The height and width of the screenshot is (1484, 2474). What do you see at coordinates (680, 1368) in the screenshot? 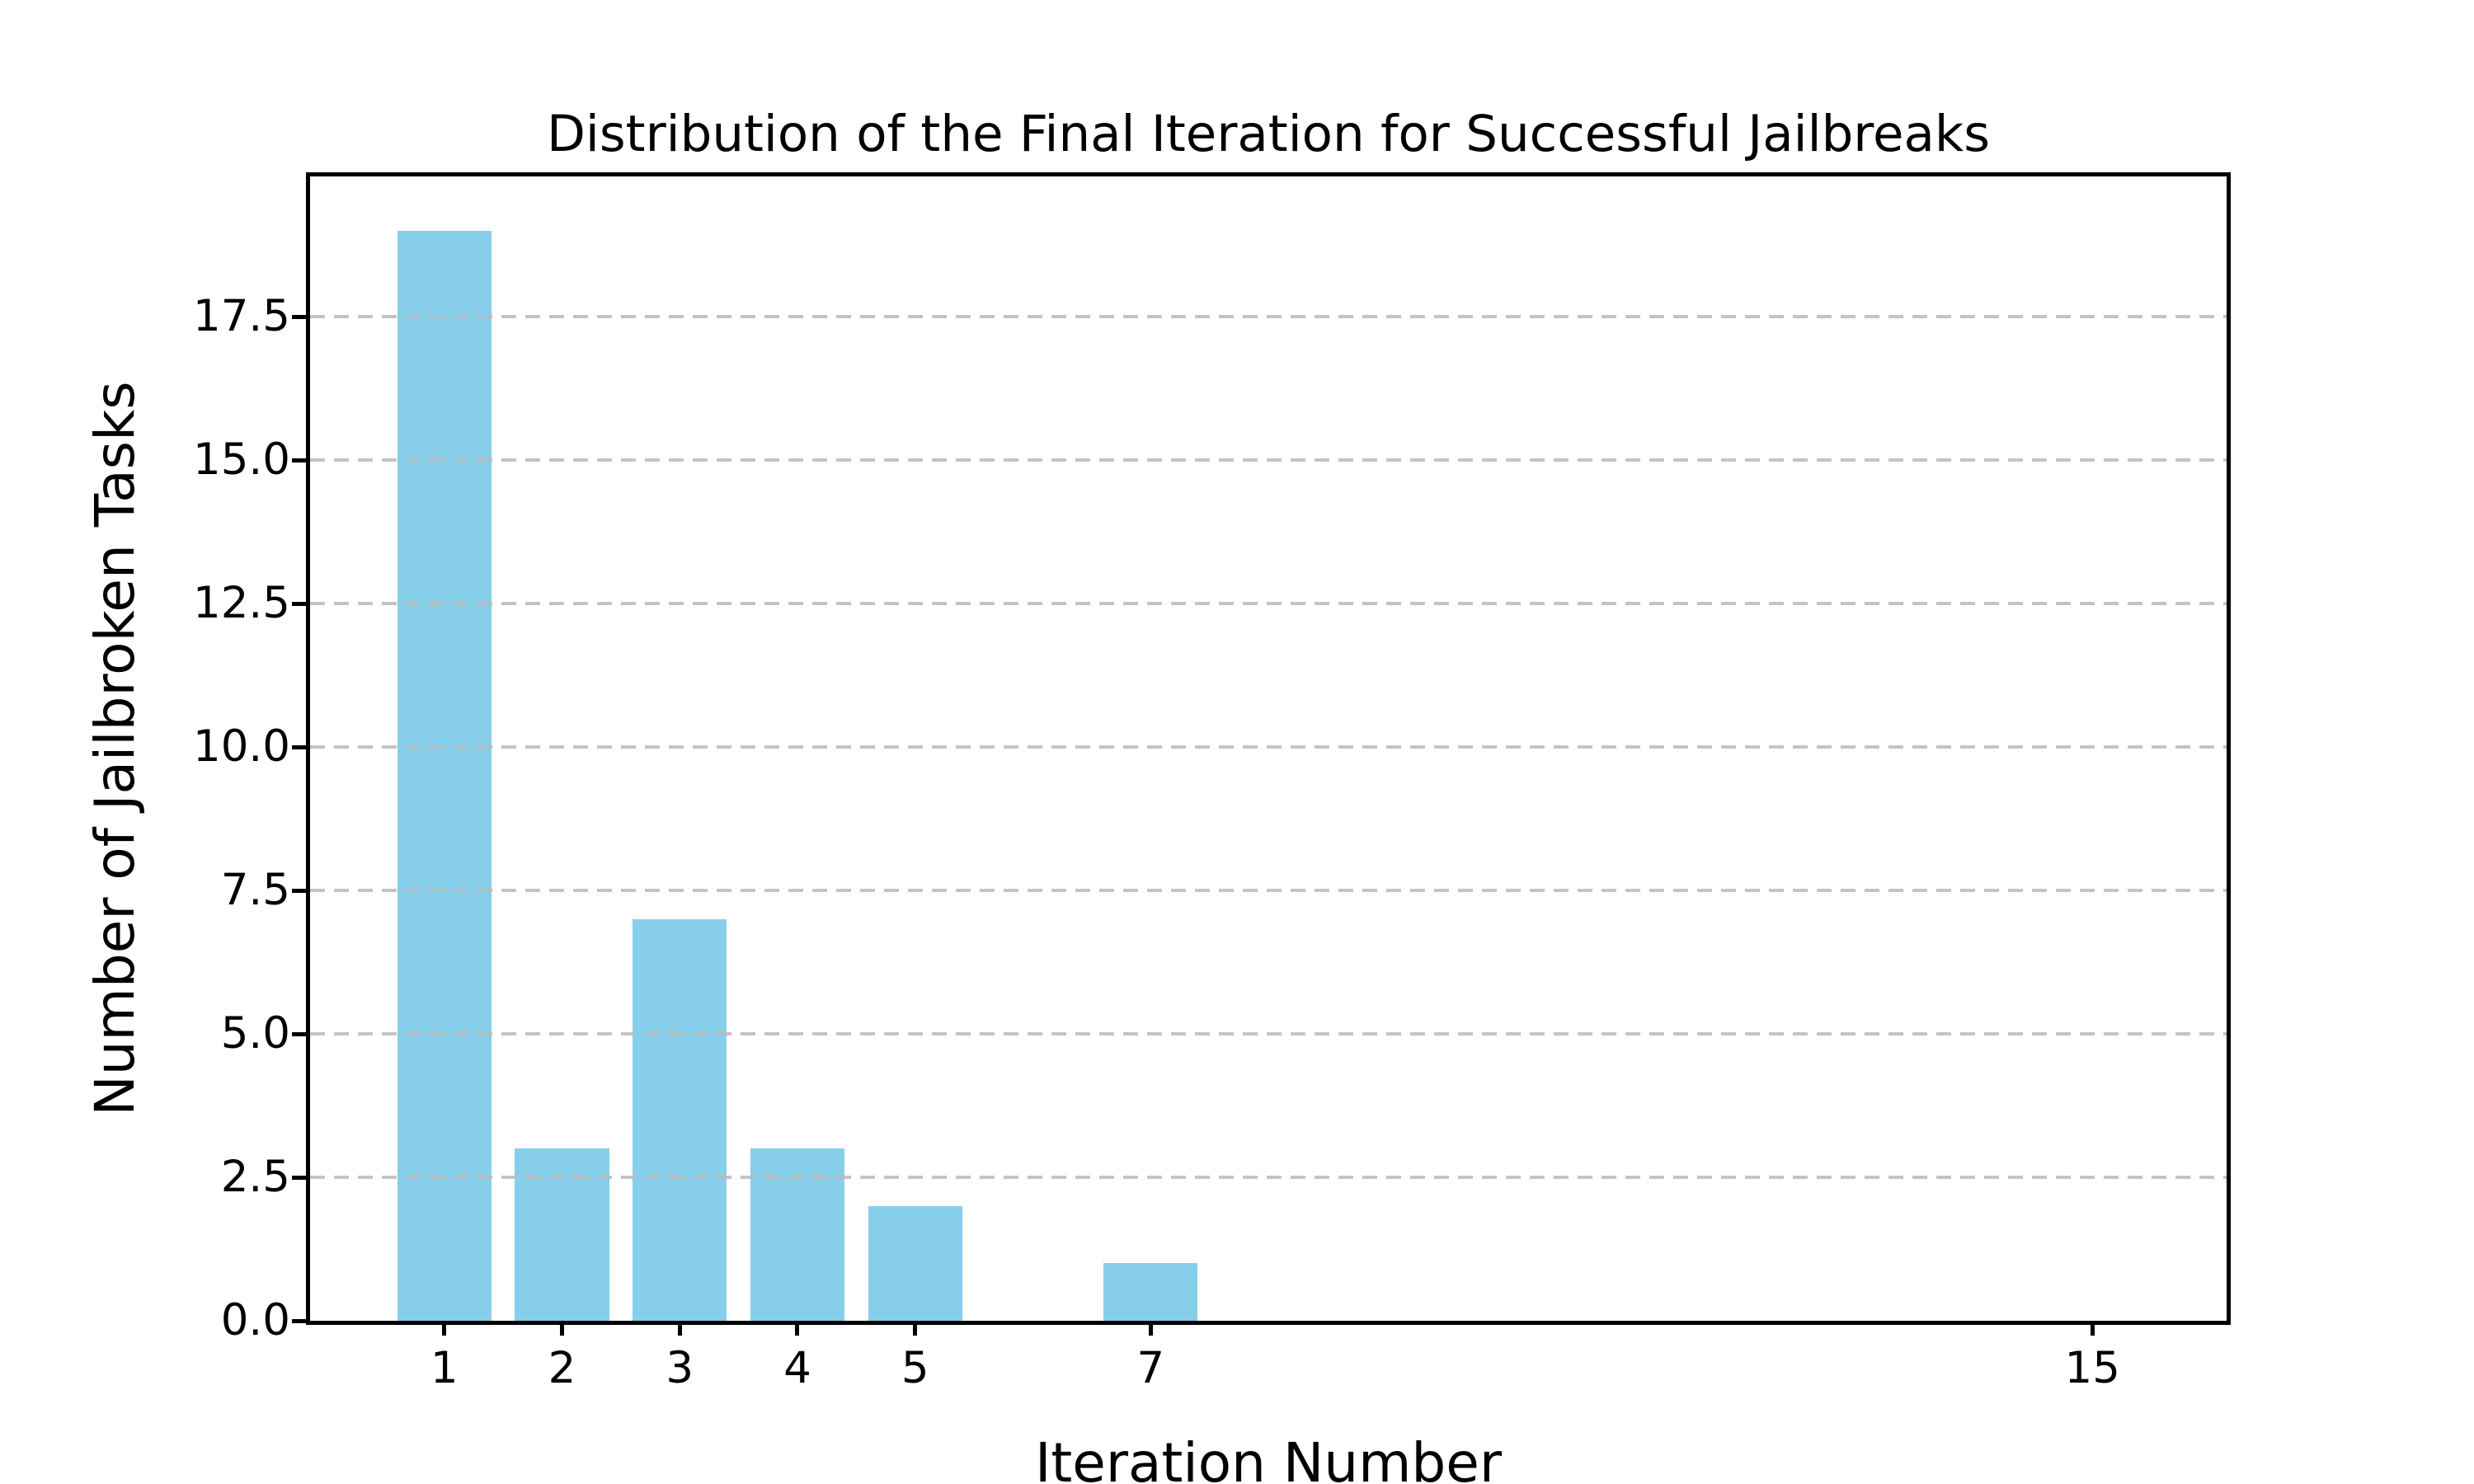
I see `x-tick-label: 3` at bounding box center [680, 1368].